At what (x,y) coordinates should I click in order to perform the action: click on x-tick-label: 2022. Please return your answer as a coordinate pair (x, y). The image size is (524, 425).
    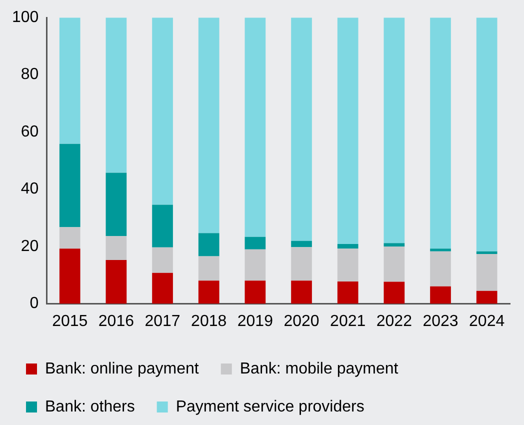
    Looking at the image, I should click on (394, 321).